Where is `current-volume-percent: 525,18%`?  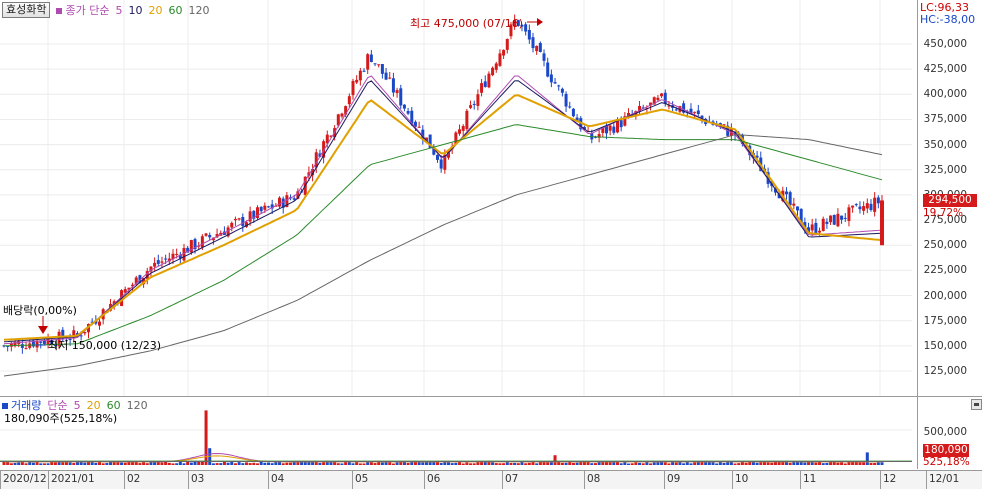 current-volume-percent: 525,18% is located at coordinates (946, 462).